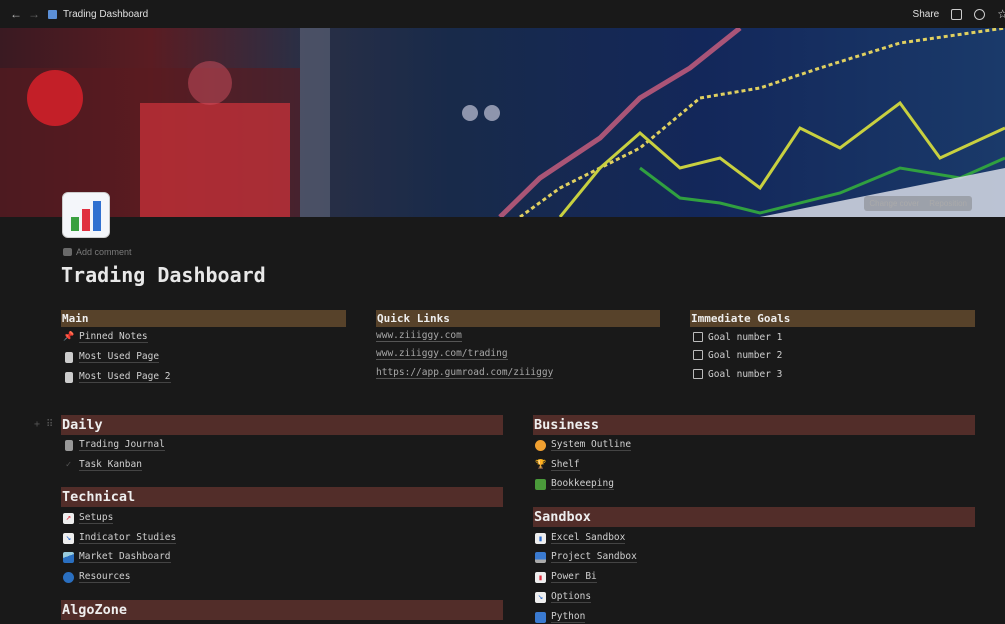 This screenshot has height=624, width=1005. I want to click on pin-icon: 📌, so click(69, 336).